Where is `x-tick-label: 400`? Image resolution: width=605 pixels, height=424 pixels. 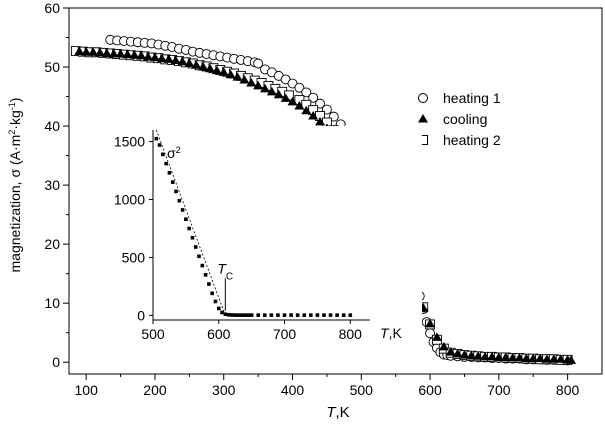 x-tick-label: 400 is located at coordinates (293, 390).